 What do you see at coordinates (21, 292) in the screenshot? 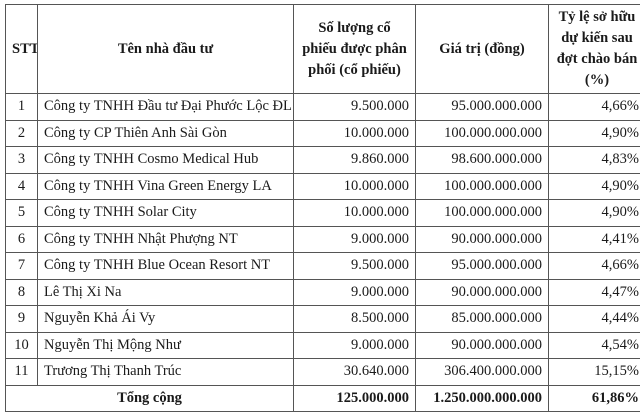
I see `row-stt: 8` at bounding box center [21, 292].